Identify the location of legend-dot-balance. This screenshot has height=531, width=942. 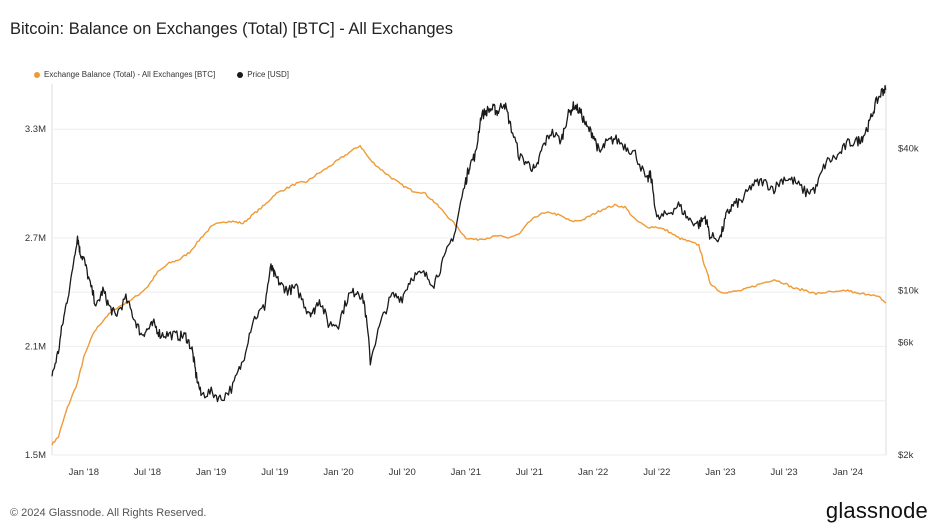
(37, 74).